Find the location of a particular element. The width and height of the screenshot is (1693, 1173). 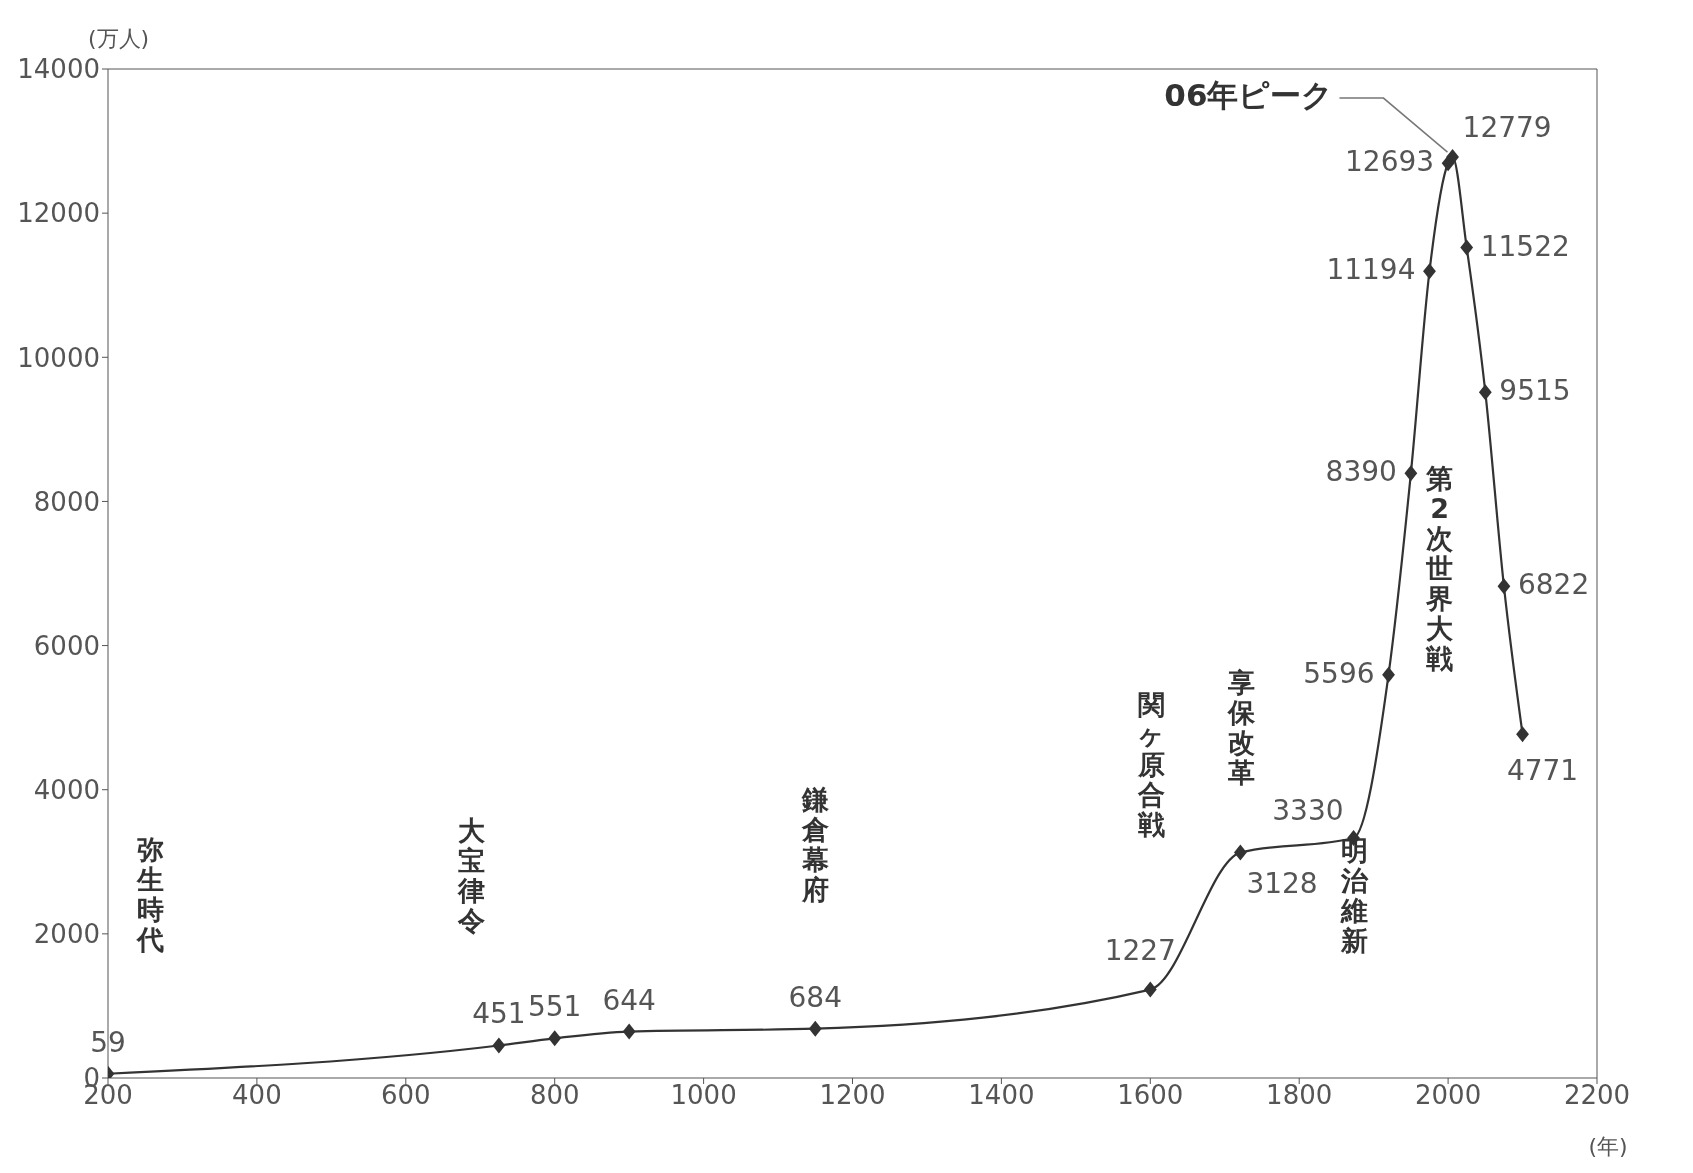

y-tick-label: 14000 is located at coordinates (58, 69).